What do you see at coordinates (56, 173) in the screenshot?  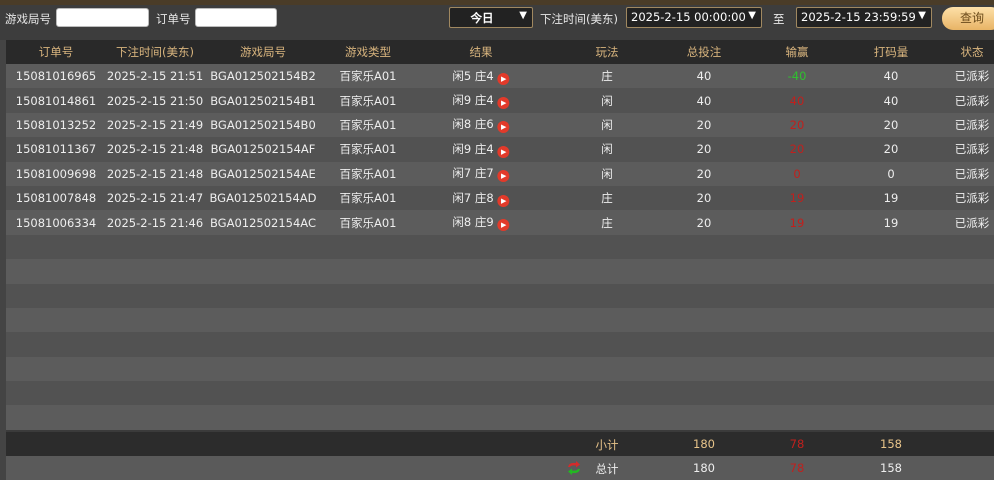 I see `cell-order-id: 15081009698` at bounding box center [56, 173].